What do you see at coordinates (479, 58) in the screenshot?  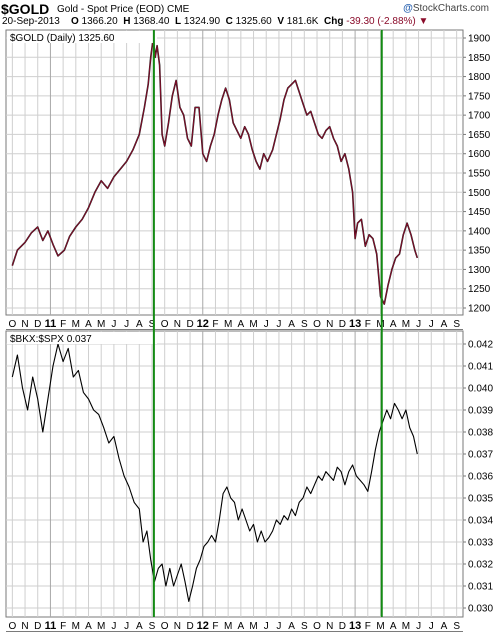 I see `y-tick-label: 1850` at bounding box center [479, 58].